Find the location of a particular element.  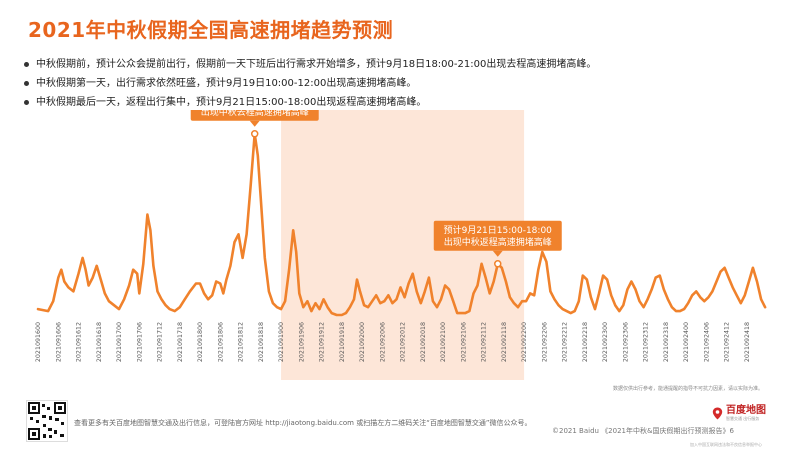

x-tick-label: 2021092318 is located at coordinates (666, 342).